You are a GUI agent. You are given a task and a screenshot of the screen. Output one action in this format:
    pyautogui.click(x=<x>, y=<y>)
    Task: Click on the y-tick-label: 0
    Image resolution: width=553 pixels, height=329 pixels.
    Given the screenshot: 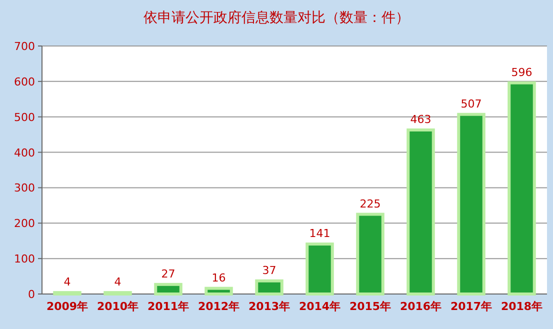 What is the action you would take?
    pyautogui.click(x=31, y=294)
    